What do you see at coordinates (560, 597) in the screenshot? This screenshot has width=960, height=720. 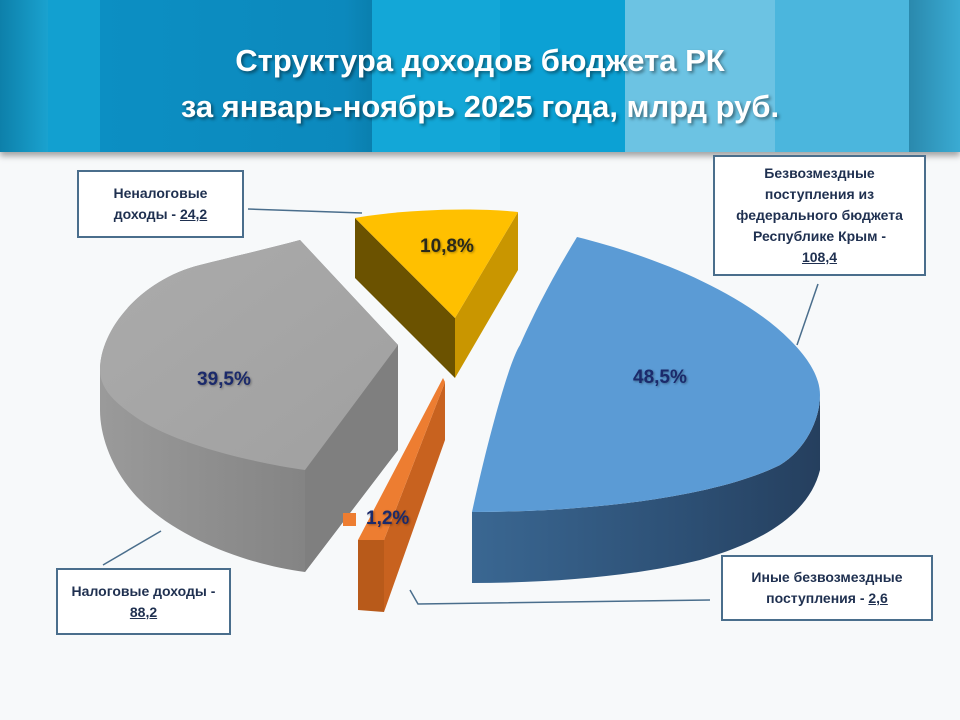 I see `leader-line-other` at bounding box center [560, 597].